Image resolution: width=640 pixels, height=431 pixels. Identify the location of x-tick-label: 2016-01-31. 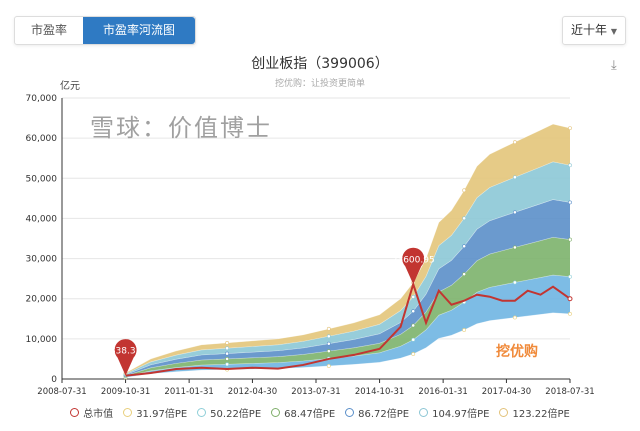
(442, 392).